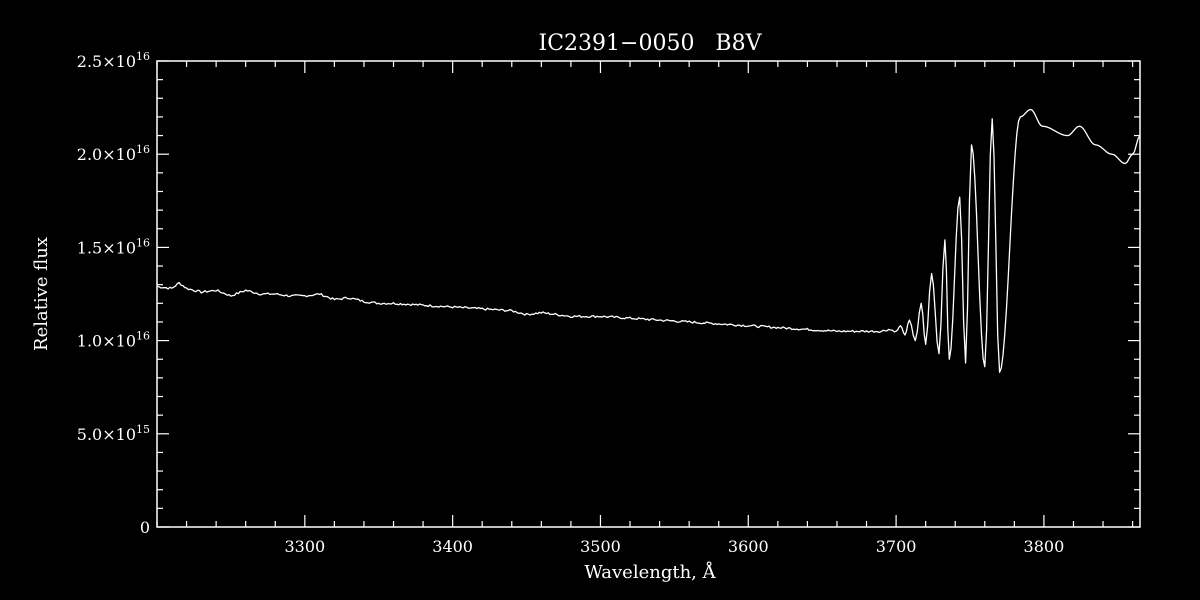 This screenshot has height=600, width=1200. Describe the element at coordinates (600, 546) in the screenshot. I see `x-tick-label: 3500` at that location.